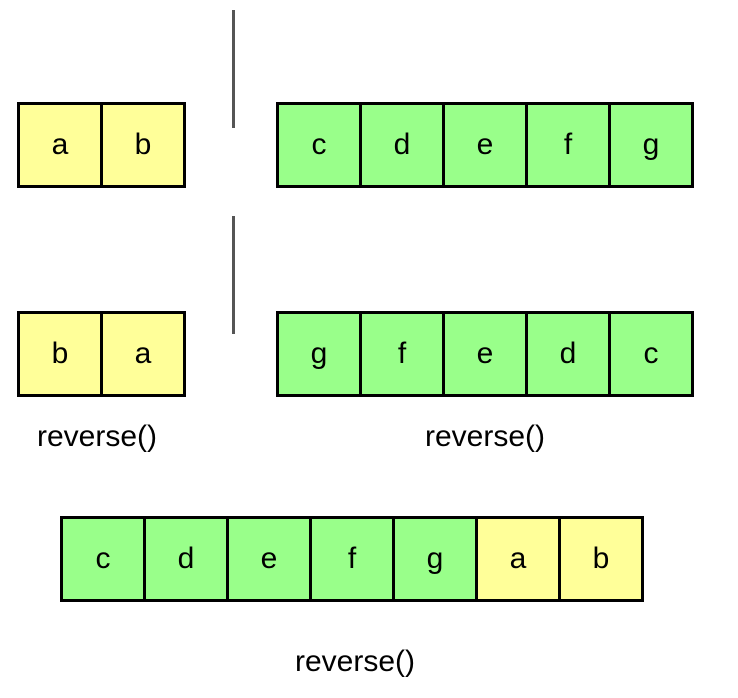 The width and height of the screenshot is (738, 698). What do you see at coordinates (233, 69) in the screenshot?
I see `divider-line-top` at bounding box center [233, 69].